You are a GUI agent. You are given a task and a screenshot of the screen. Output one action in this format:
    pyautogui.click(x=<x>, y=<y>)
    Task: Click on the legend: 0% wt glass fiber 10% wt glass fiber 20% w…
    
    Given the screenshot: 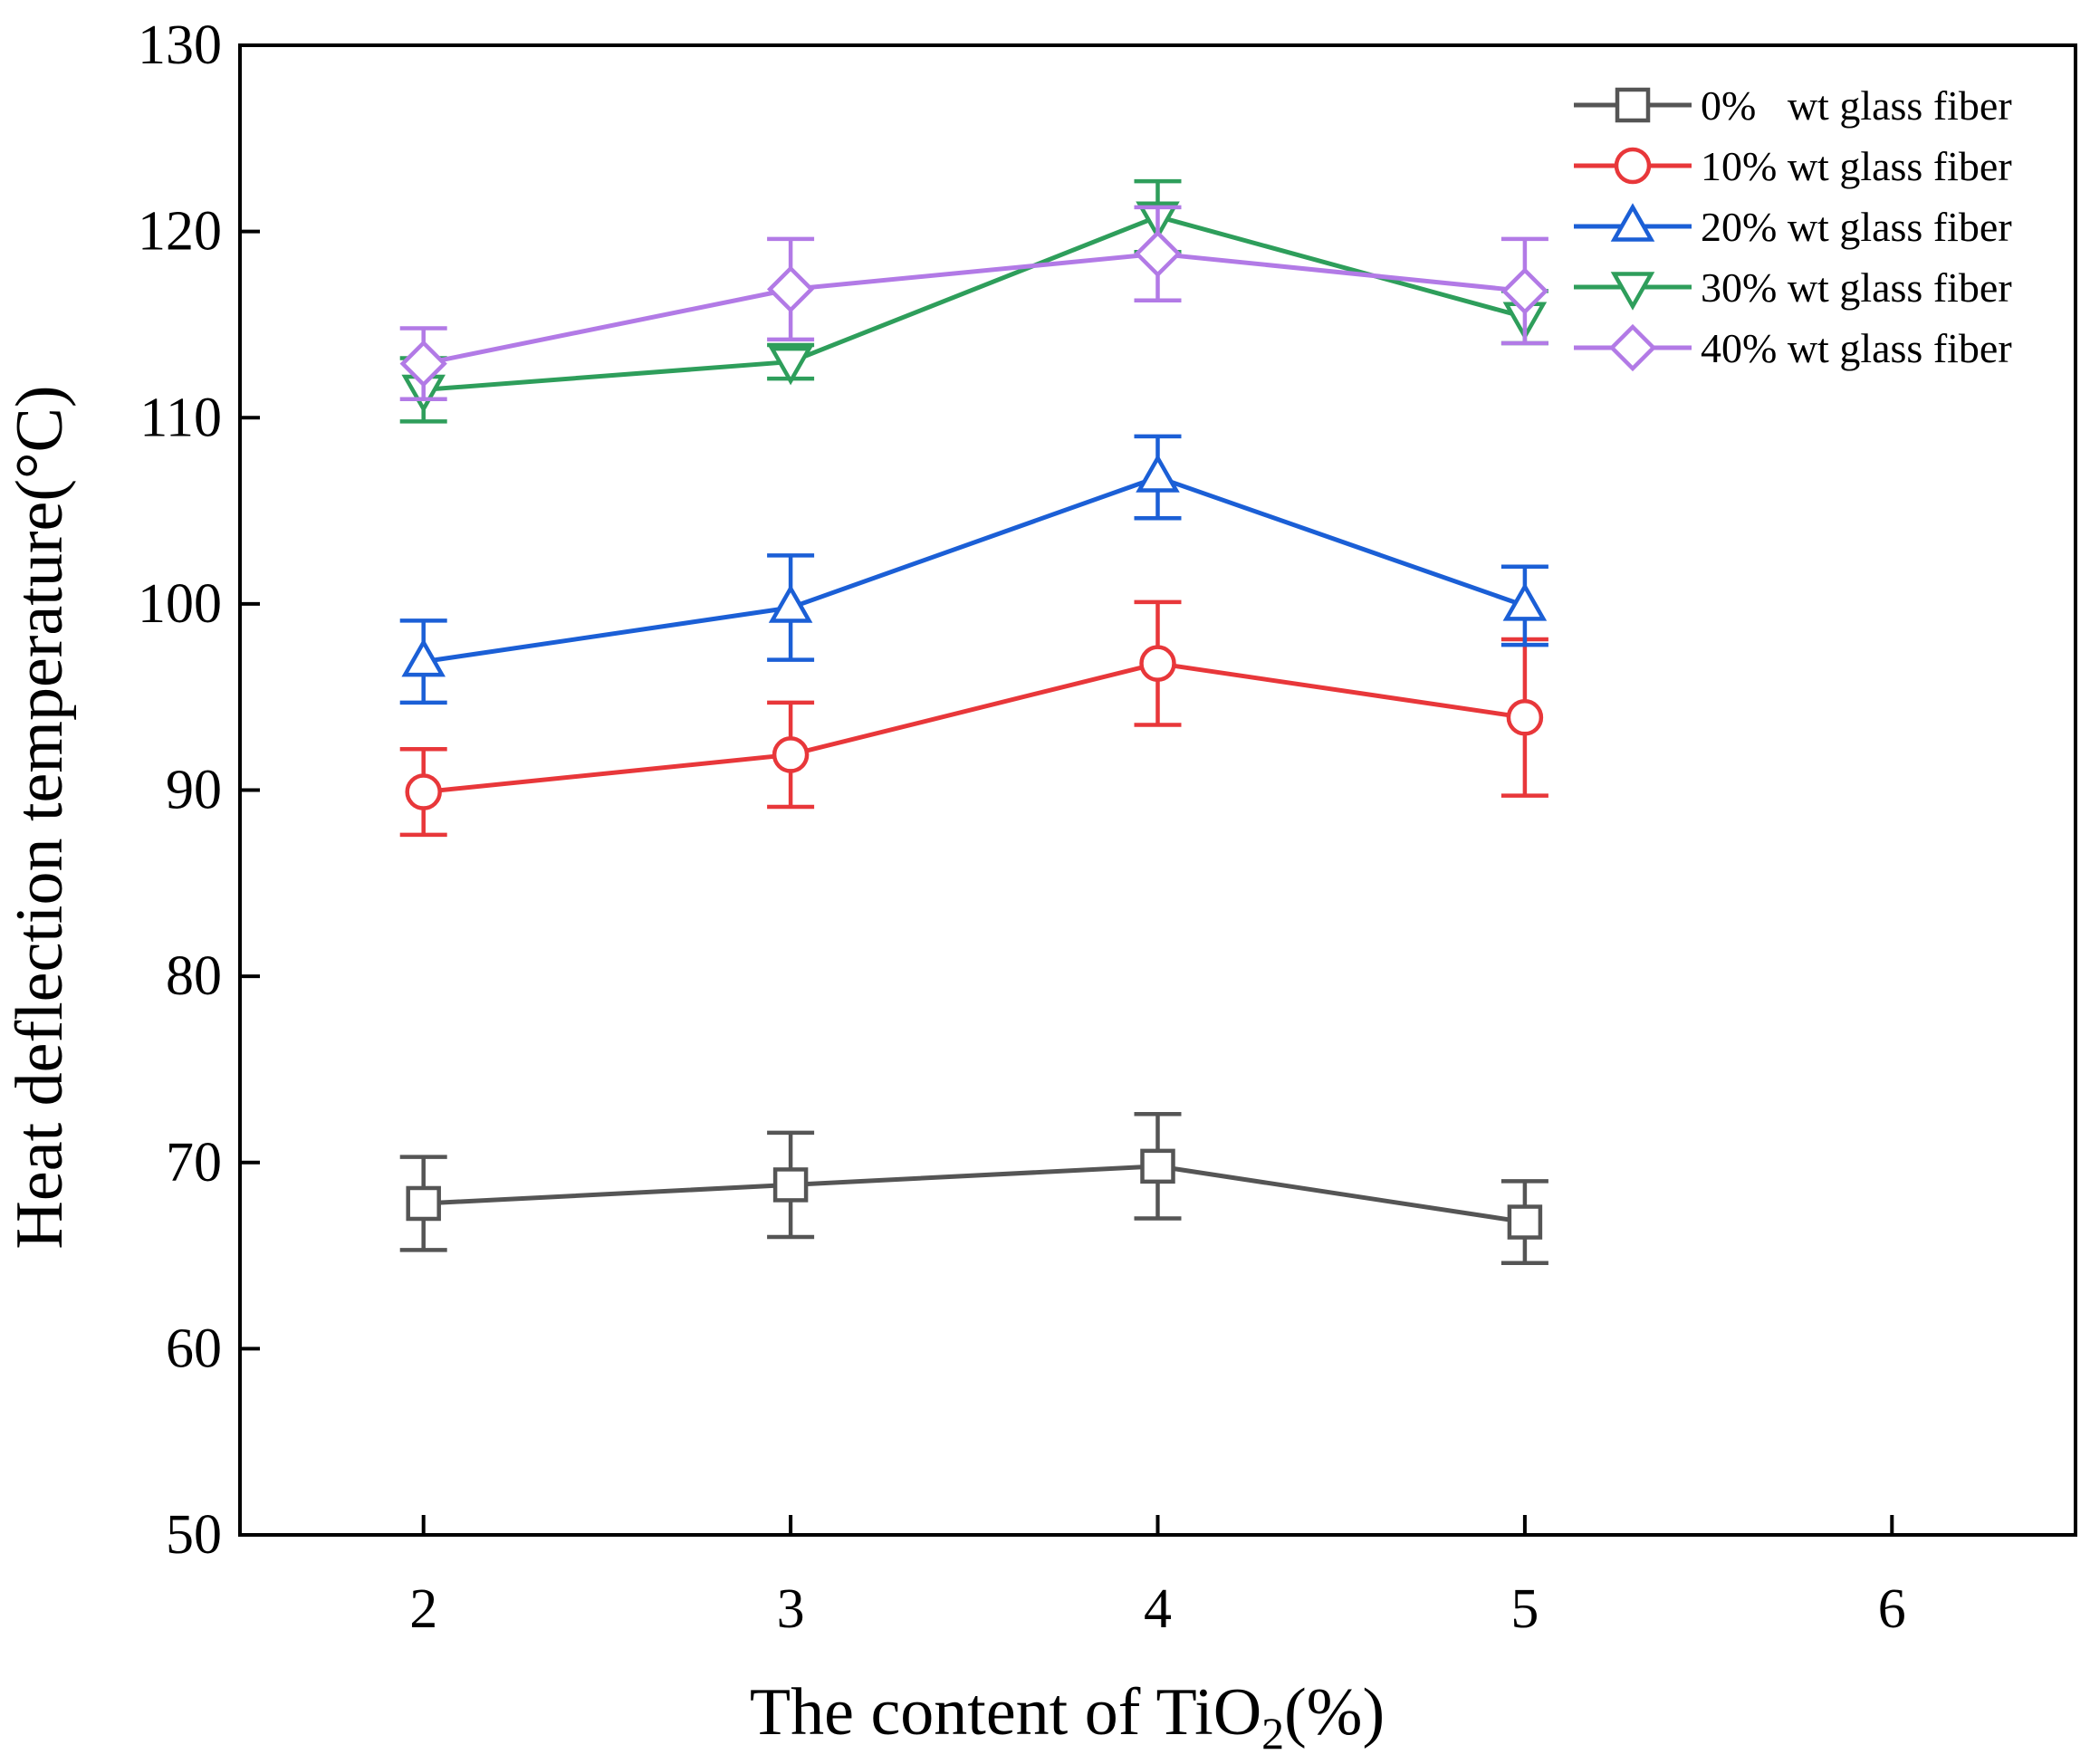 What is the action you would take?
    pyautogui.click(x=1793, y=227)
    